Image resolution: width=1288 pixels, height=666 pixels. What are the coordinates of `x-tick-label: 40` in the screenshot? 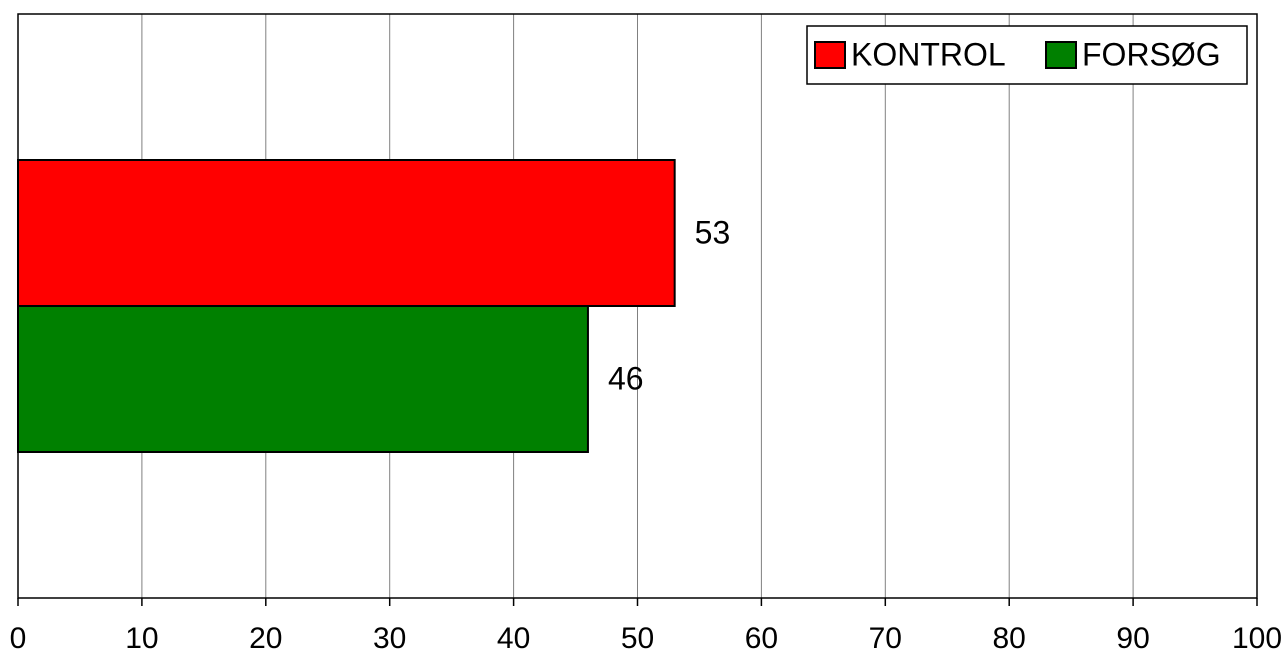 It's located at (513, 638).